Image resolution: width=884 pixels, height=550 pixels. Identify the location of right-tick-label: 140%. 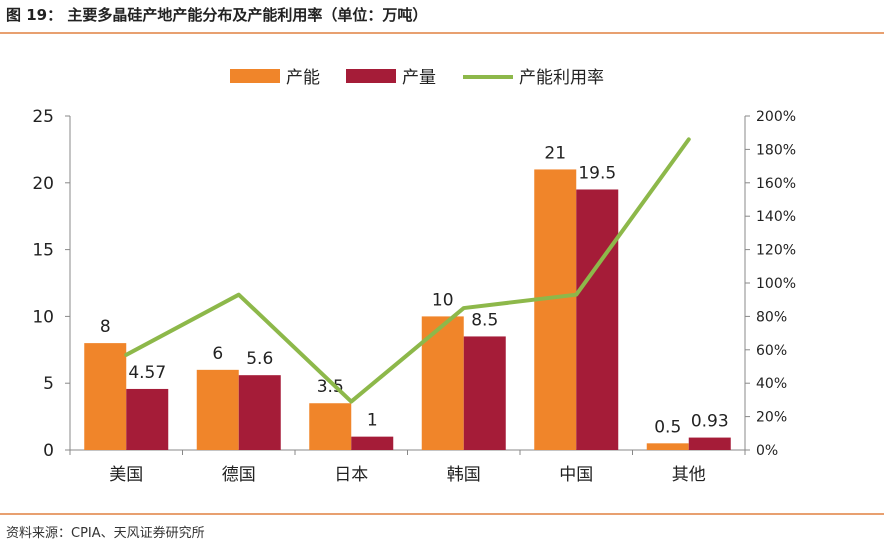
(776, 217).